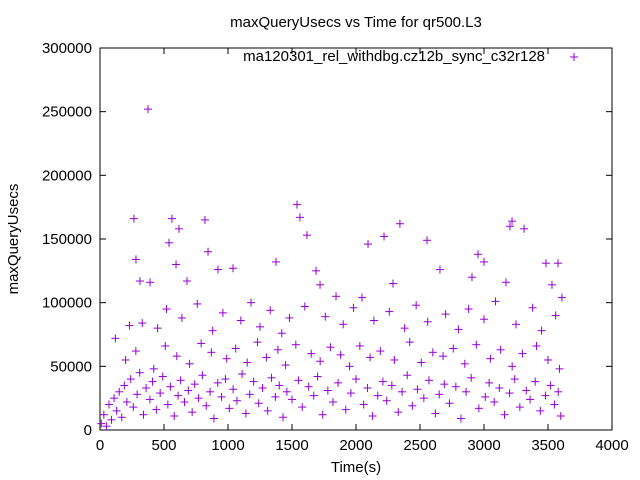 The height and width of the screenshot is (480, 640). I want to click on y-tick-label: 100000, so click(67, 303).